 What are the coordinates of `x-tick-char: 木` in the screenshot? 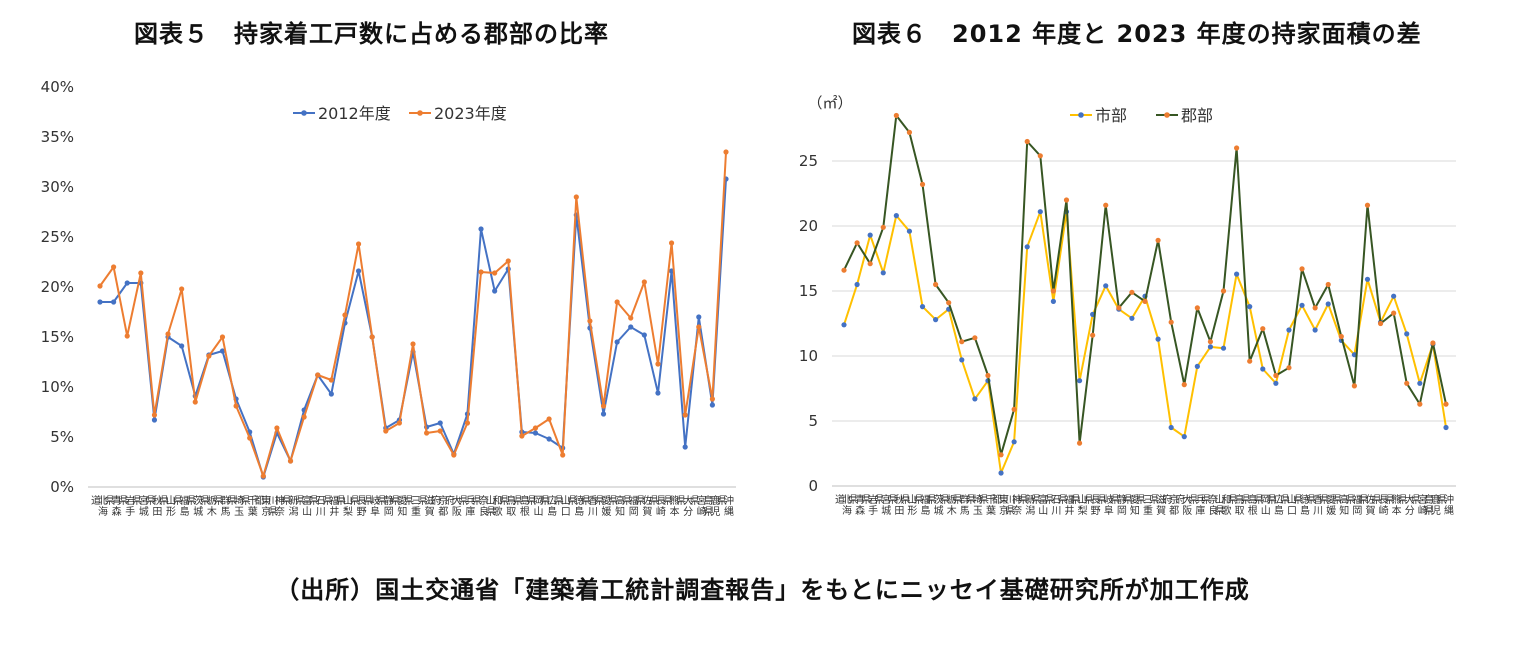 It's located at (952, 511).